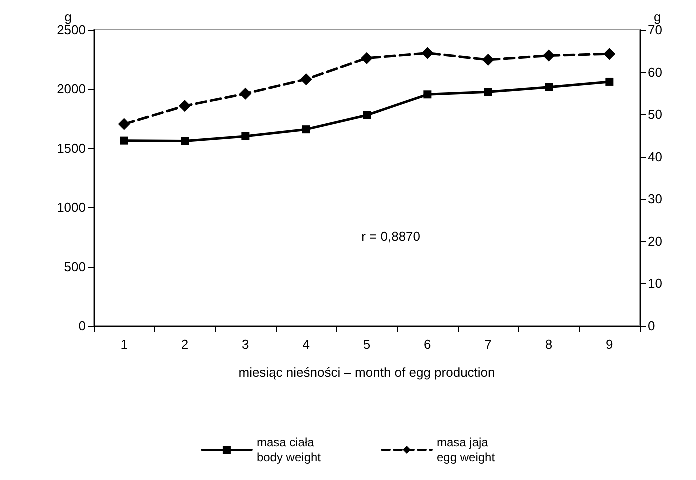 The width and height of the screenshot is (696, 480). I want to click on y2-tick-label: 0, so click(652, 326).